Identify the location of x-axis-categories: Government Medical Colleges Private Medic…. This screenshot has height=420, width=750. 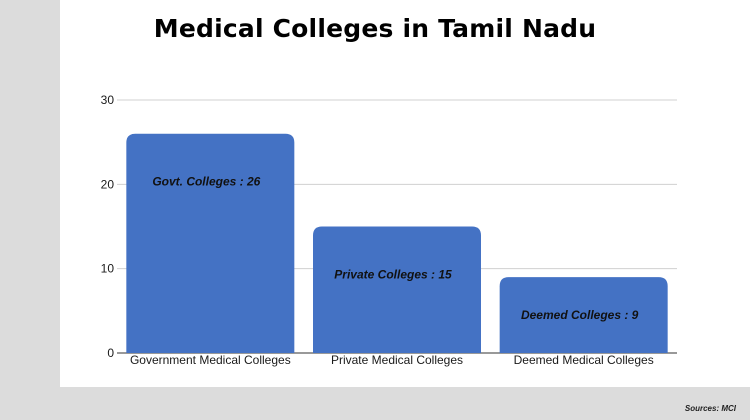
(392, 360).